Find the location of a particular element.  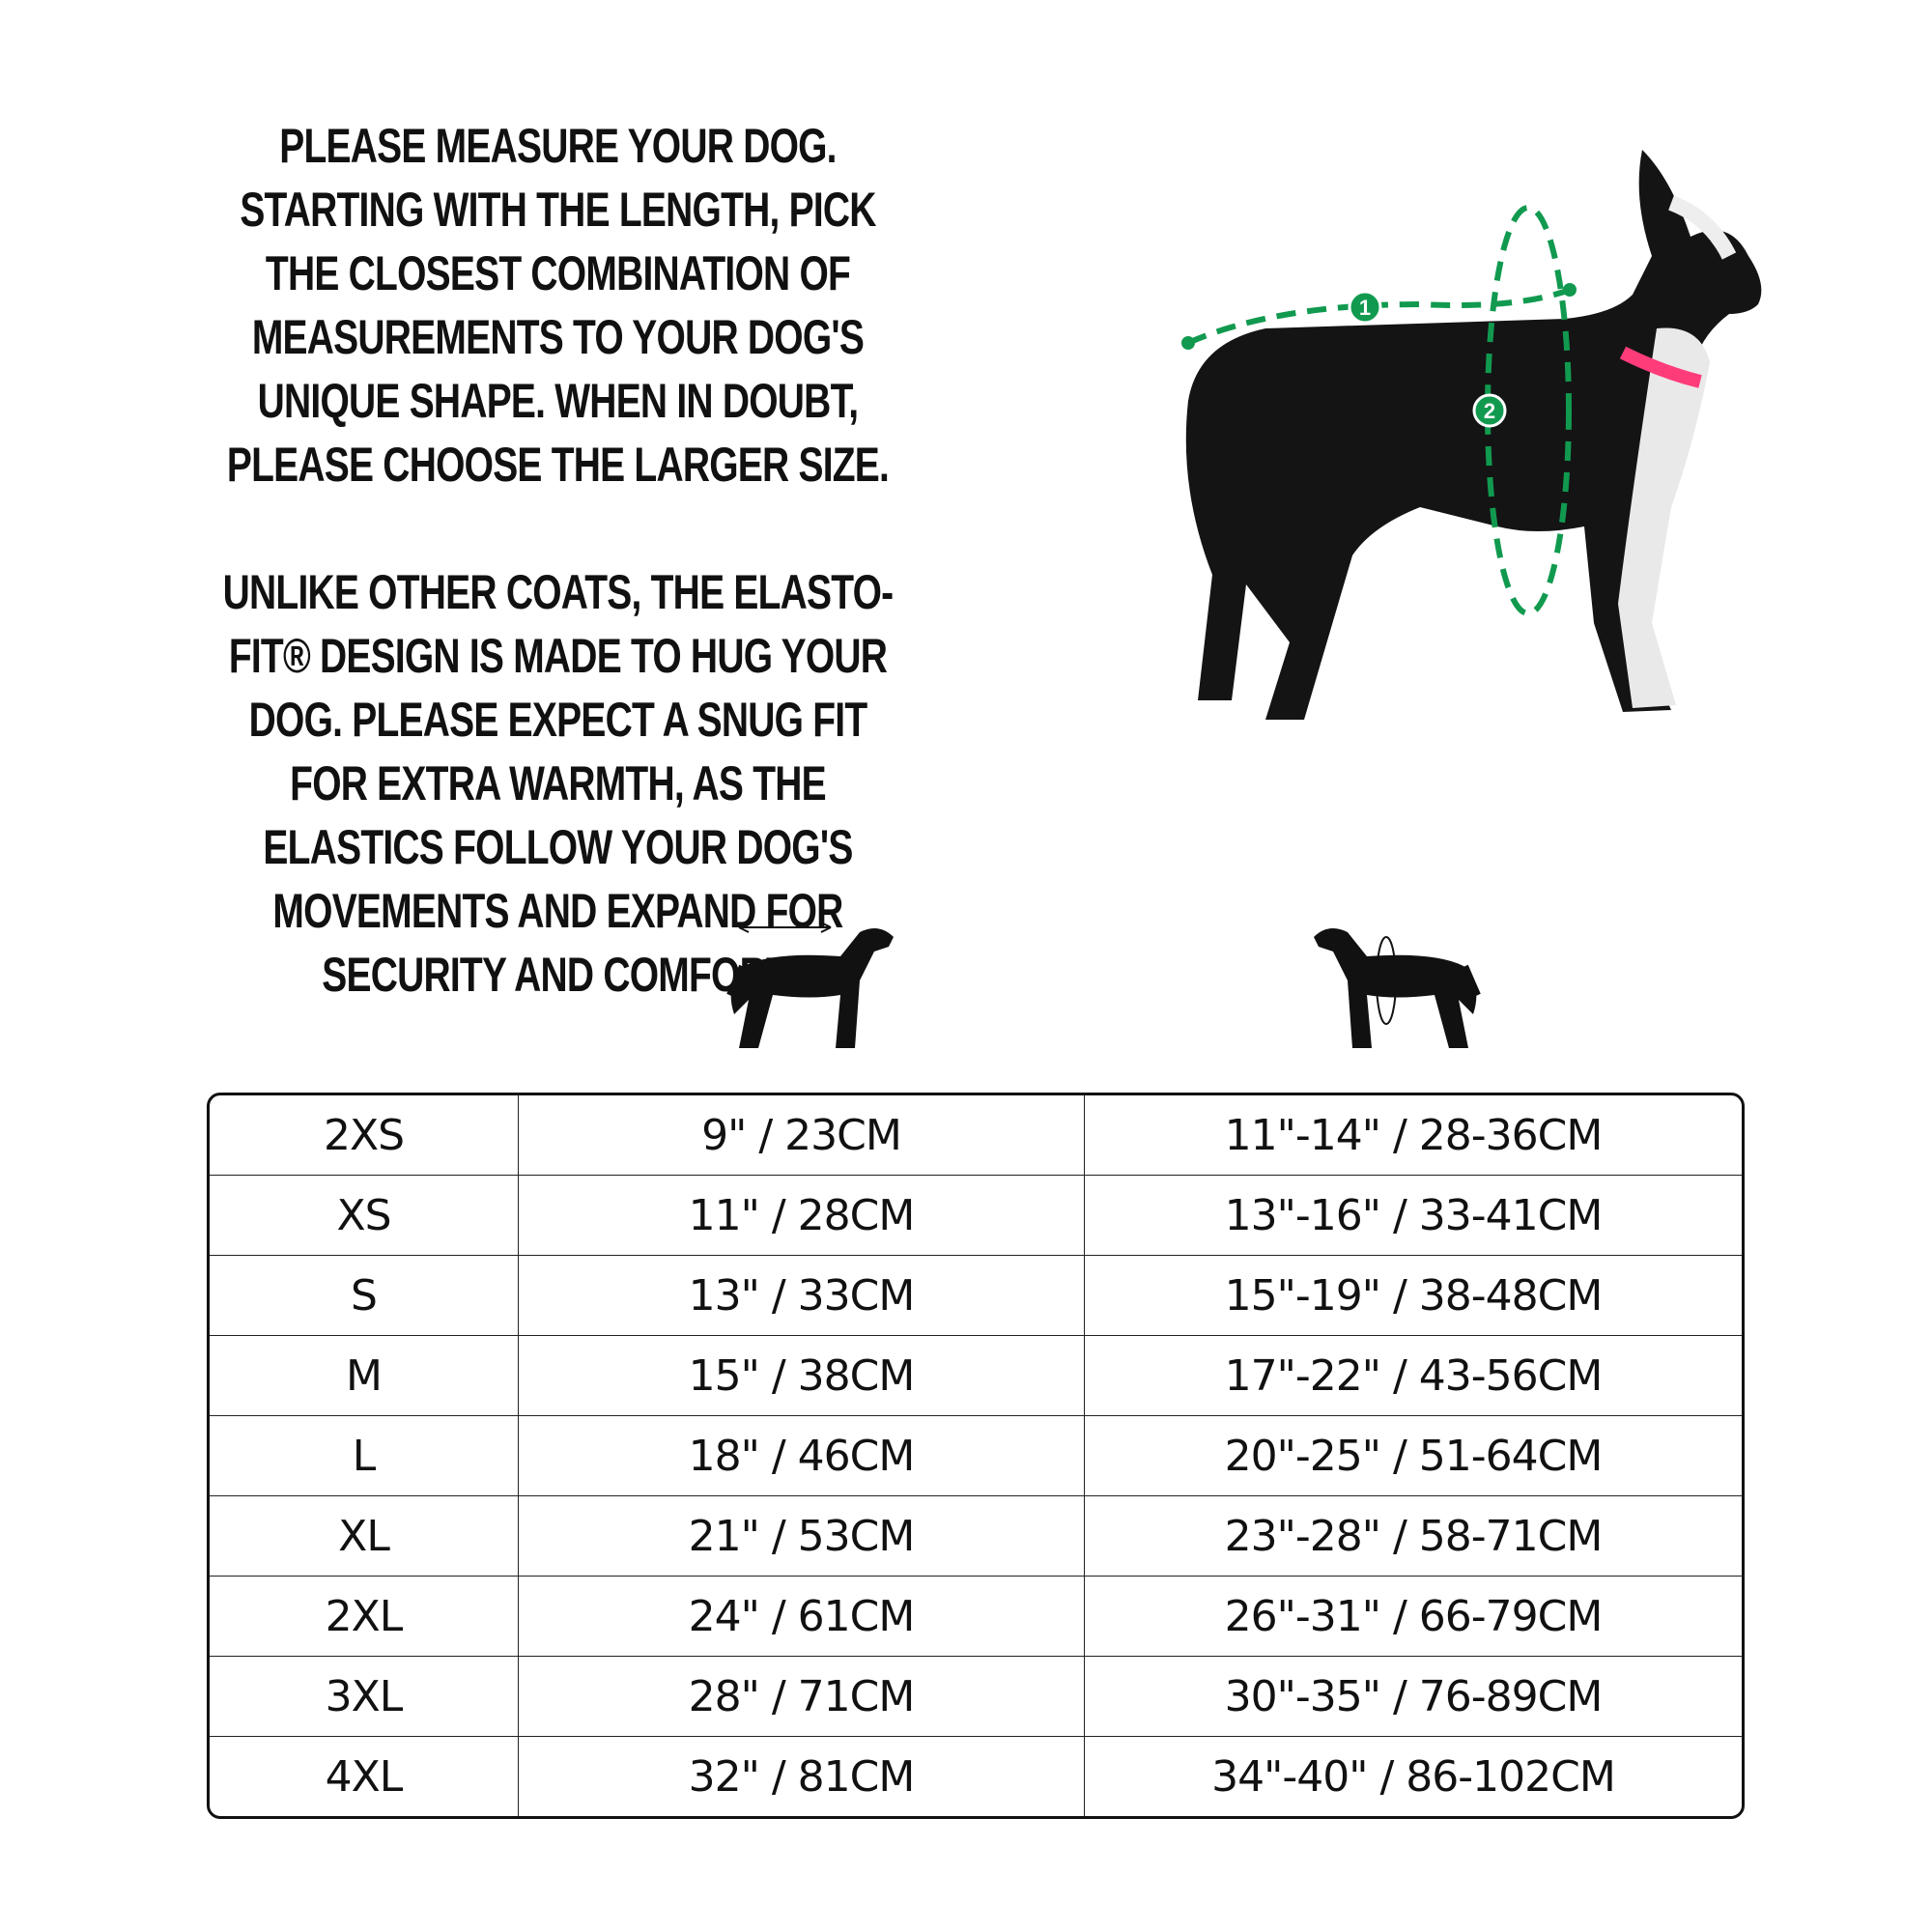

length-cell: 24" / 61CM is located at coordinates (802, 1617).